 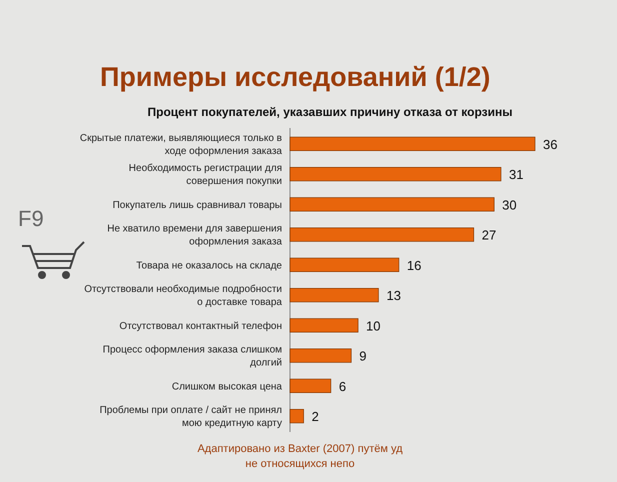 I want to click on data-label: 16, so click(x=414, y=265).